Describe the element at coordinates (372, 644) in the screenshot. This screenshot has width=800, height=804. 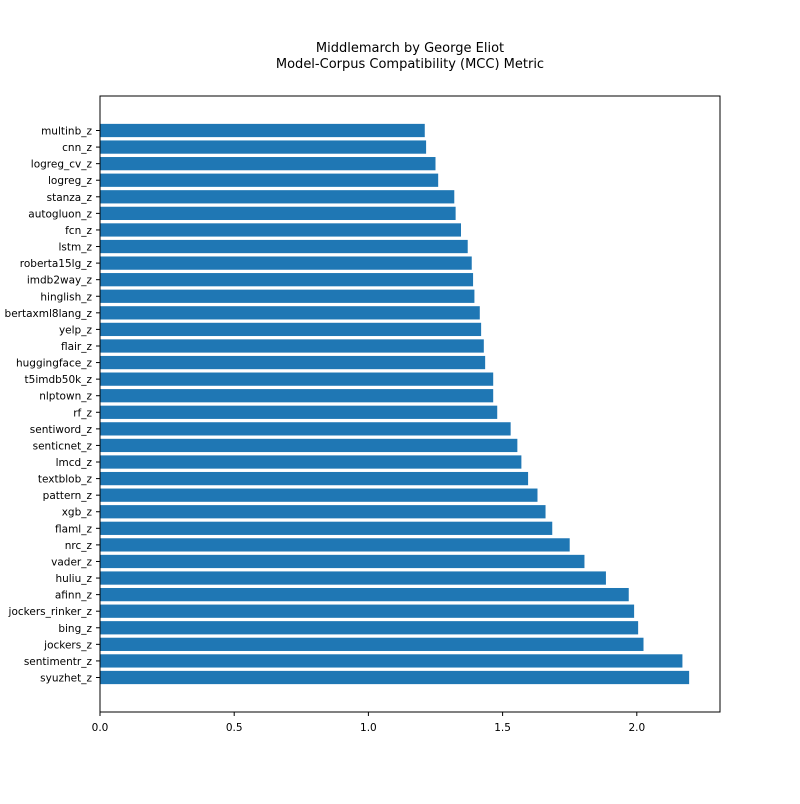
I see `bar-jockers_z` at that location.